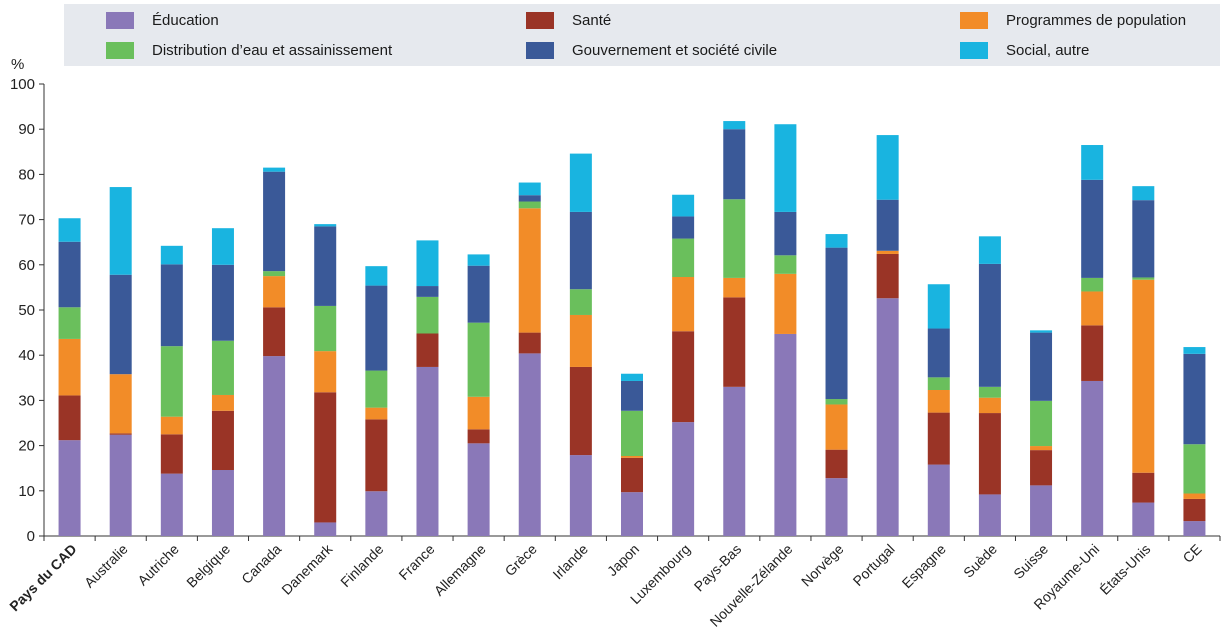 The height and width of the screenshot is (640, 1228). What do you see at coordinates (17, 64) in the screenshot?
I see `y-axis-unit-label: %` at bounding box center [17, 64].